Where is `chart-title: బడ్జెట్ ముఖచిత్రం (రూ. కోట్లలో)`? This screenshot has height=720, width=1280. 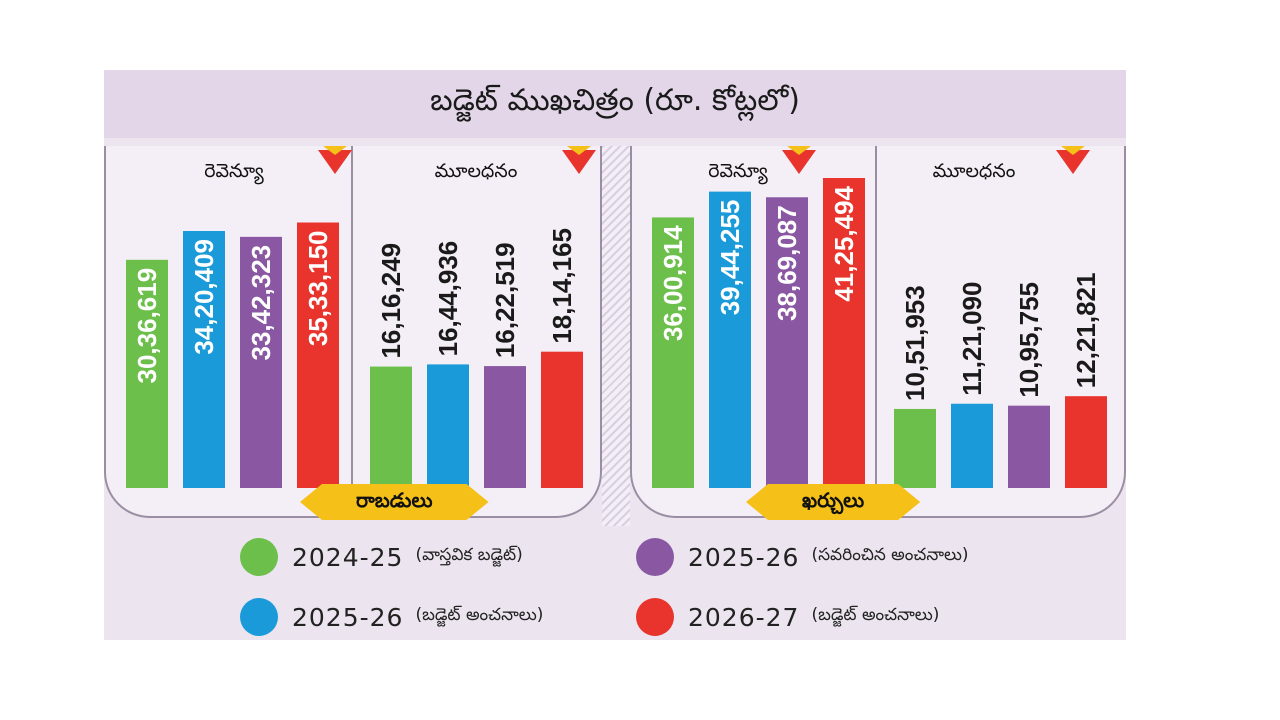 chart-title: బడ్జెట్ ముఖచిత్రం (రూ. కోట్లలో) is located at coordinates (615, 104).